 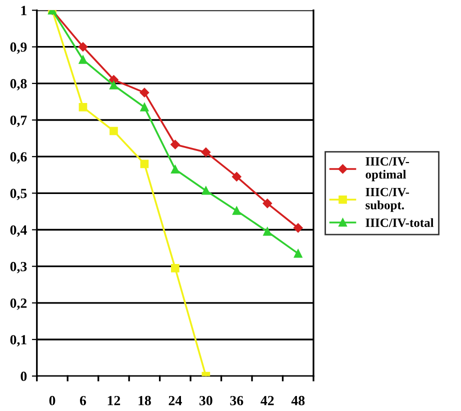 What do you see at coordinates (83, 401) in the screenshot?
I see `x-tick-label: 6` at bounding box center [83, 401].